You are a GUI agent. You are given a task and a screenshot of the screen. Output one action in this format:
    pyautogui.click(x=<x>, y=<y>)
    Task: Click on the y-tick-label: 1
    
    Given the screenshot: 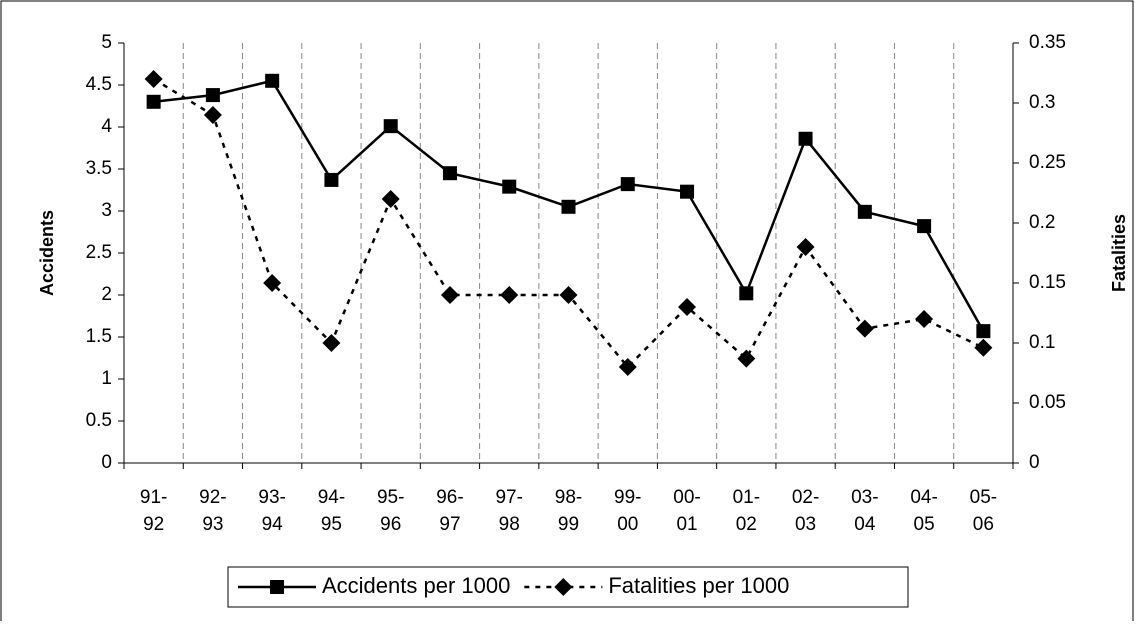 What is the action you would take?
    pyautogui.click(x=106, y=378)
    